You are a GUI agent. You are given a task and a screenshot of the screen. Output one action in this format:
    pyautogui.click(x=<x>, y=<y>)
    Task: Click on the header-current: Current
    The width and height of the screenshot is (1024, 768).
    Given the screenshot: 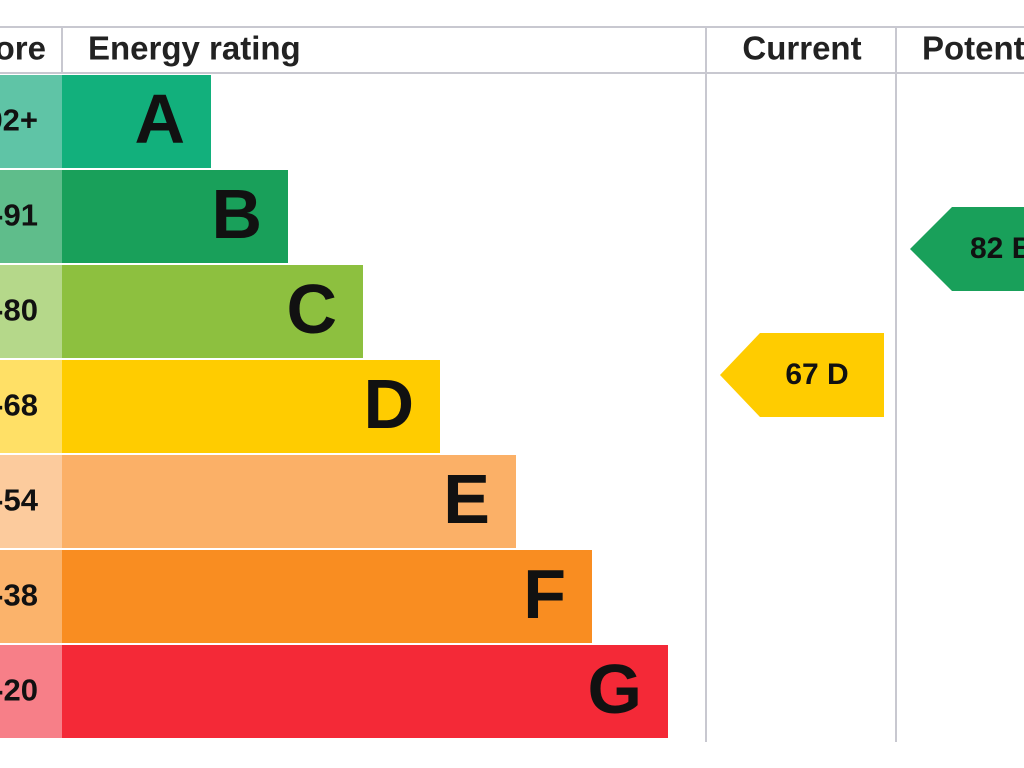 What is the action you would take?
    pyautogui.click(x=801, y=48)
    